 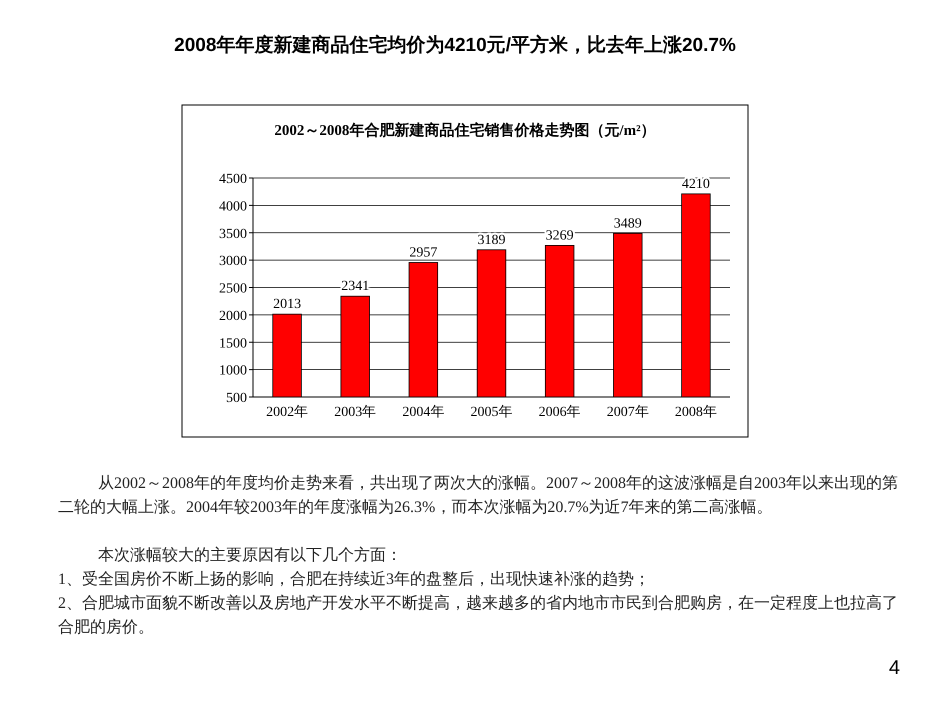 I want to click on x-tick-label: 2006年, so click(x=559, y=412).